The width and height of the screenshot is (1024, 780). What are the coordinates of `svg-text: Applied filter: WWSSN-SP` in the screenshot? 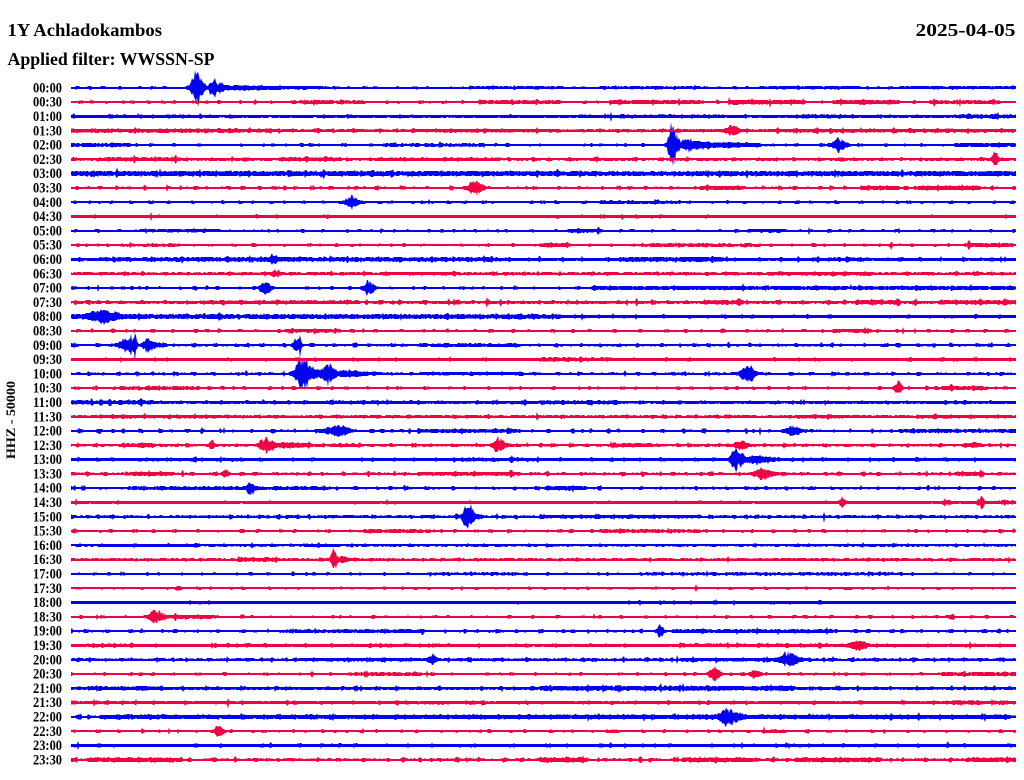 It's located at (111, 59).